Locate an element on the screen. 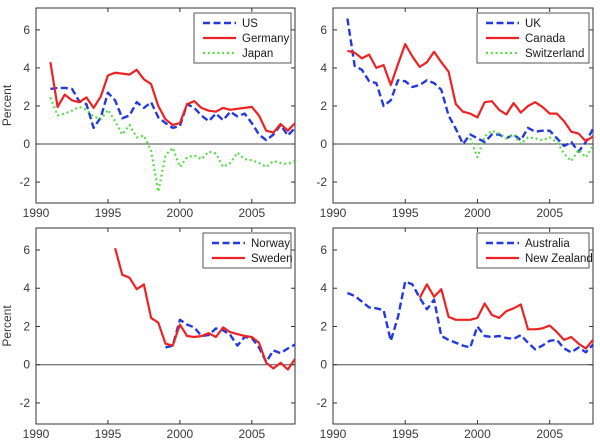 The height and width of the screenshot is (443, 600). legend-label: Switzerland is located at coordinates (554, 54).